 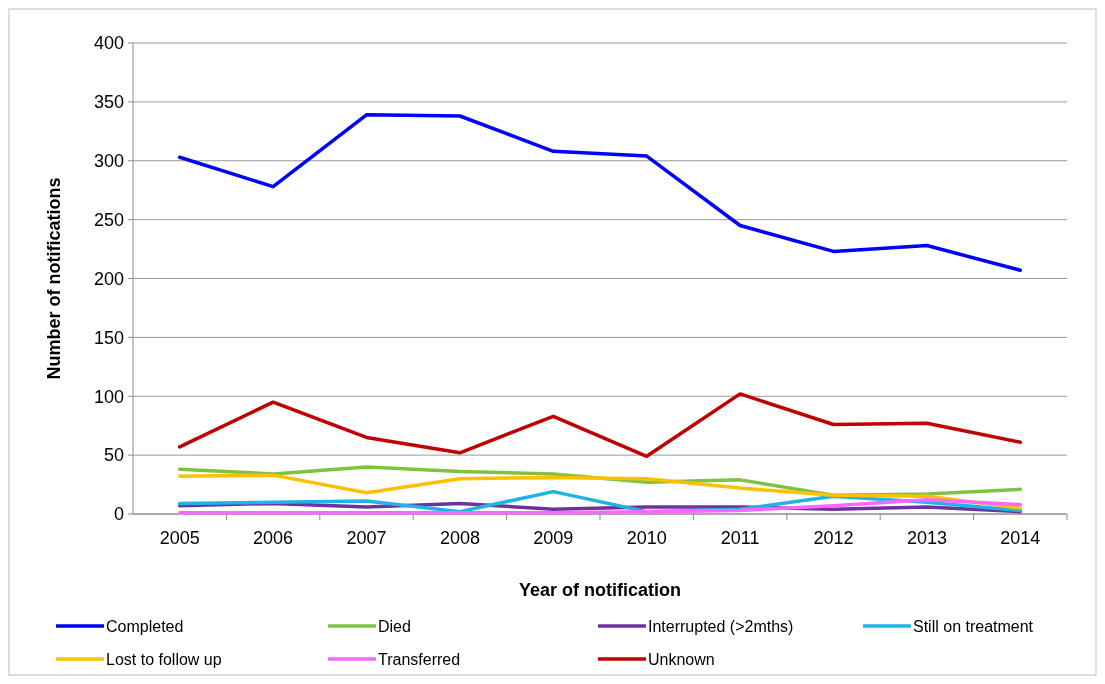 What do you see at coordinates (273, 538) in the screenshot?
I see `x-tick-label: 2006` at bounding box center [273, 538].